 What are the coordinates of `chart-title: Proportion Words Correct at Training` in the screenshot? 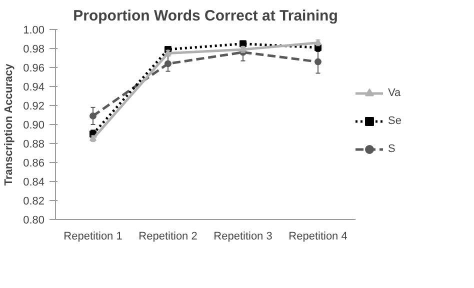 It's located at (205, 16).